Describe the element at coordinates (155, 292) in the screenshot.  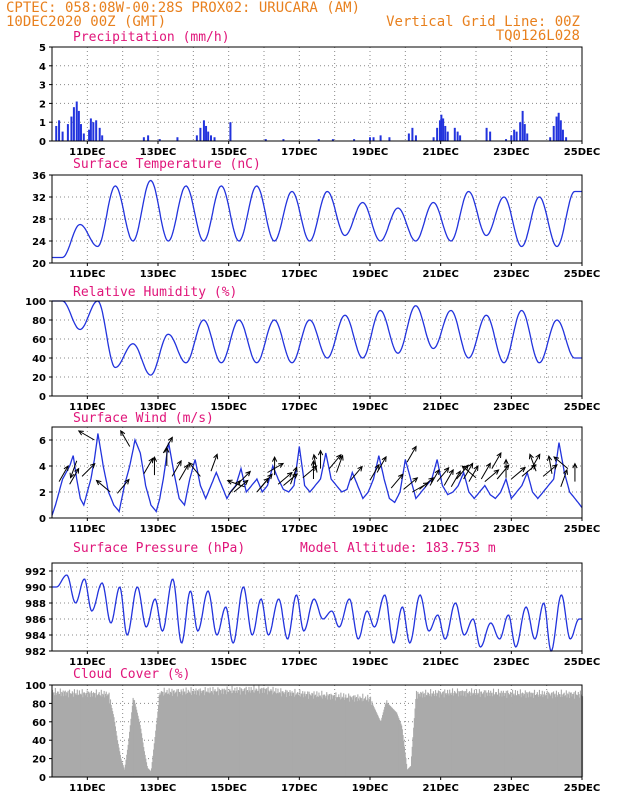
I see `panel-title: Relative Humidity (%)` at that location.